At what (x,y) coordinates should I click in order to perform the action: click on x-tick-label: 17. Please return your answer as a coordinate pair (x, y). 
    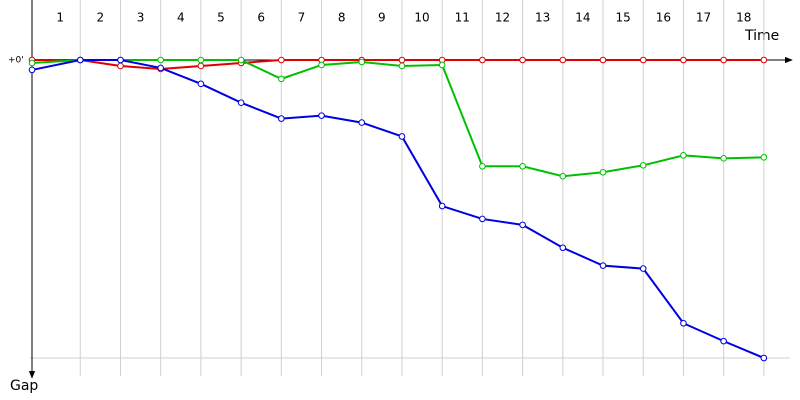
    Looking at the image, I should click on (703, 18).